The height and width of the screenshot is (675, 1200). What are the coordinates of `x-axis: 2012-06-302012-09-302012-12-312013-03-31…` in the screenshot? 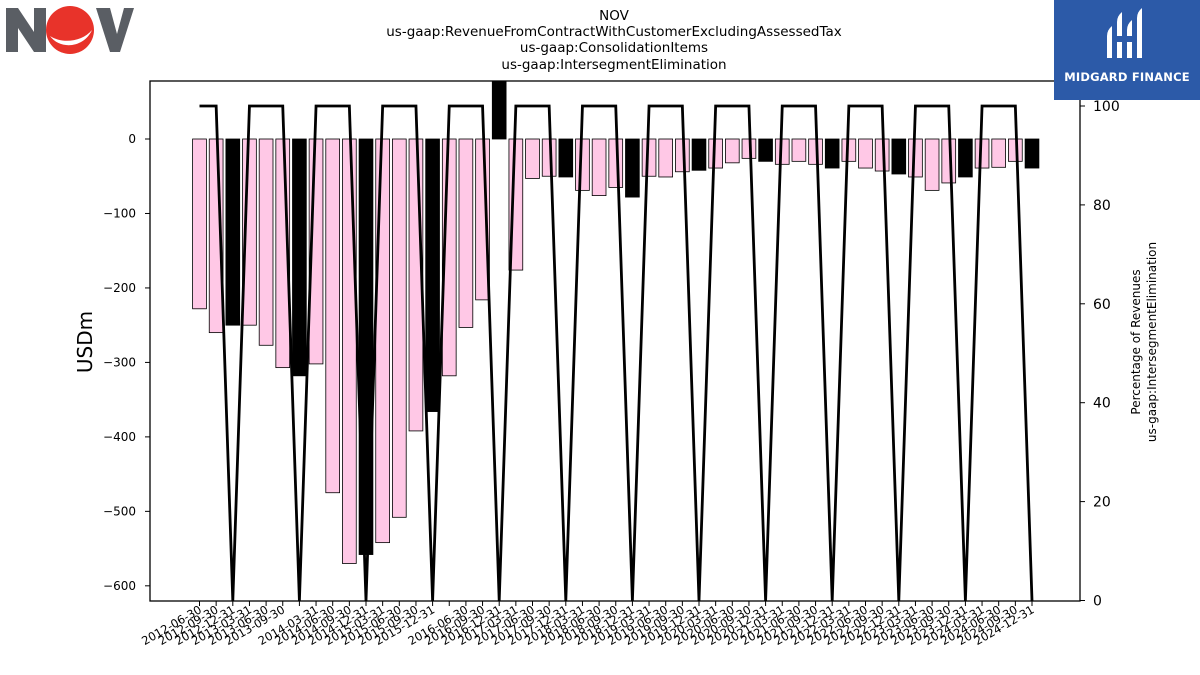 It's located at (588, 624).